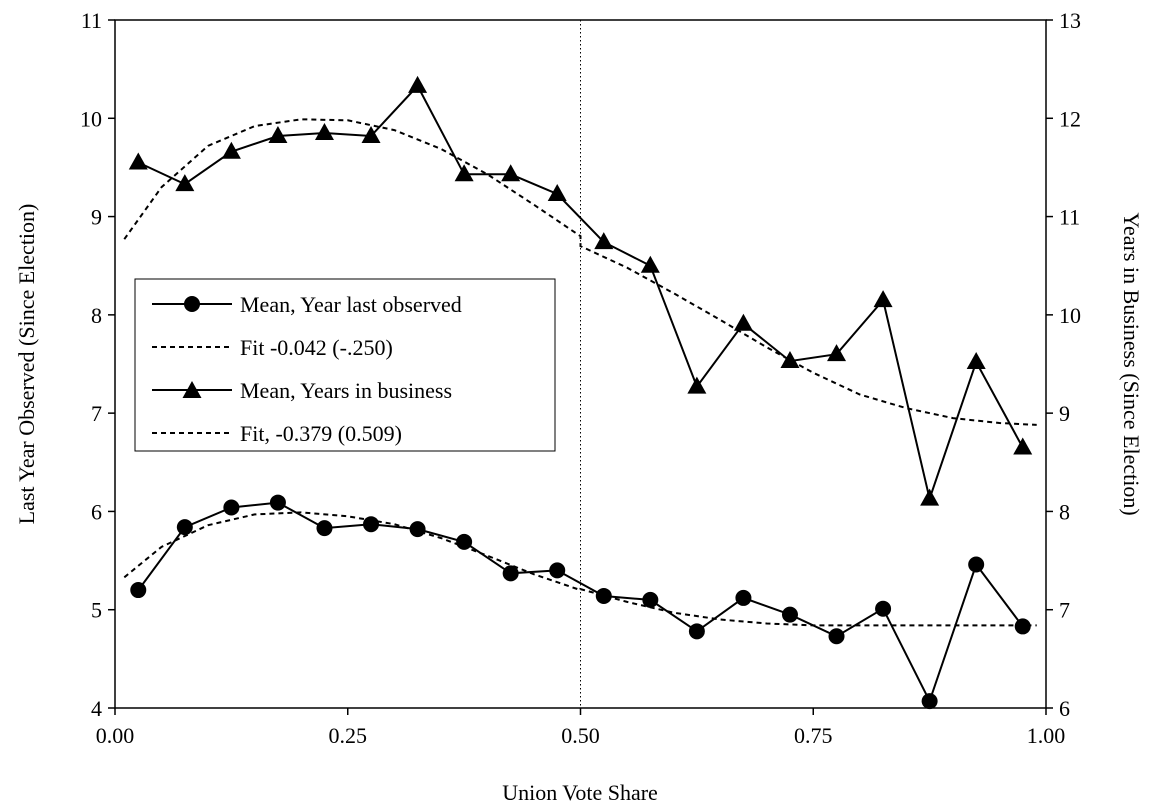 Image resolution: width=1149 pixels, height=807 pixels. I want to click on left-y-axis-title: Last Year Observed (Since Election), so click(26, 364).